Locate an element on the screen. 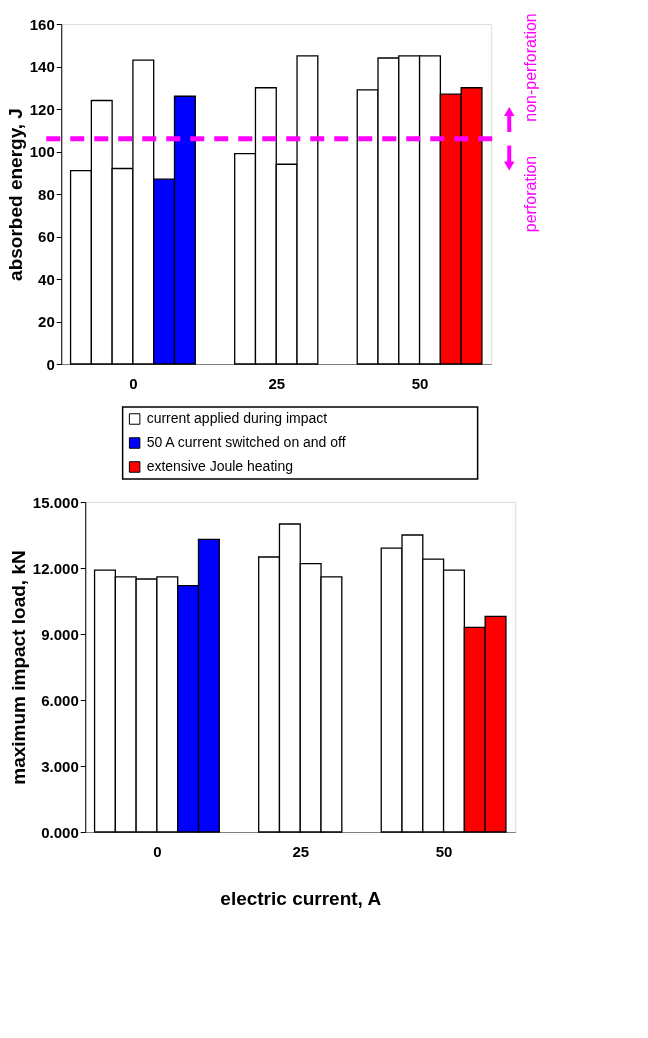  y-tick-label: 160 is located at coordinates (42, 24).